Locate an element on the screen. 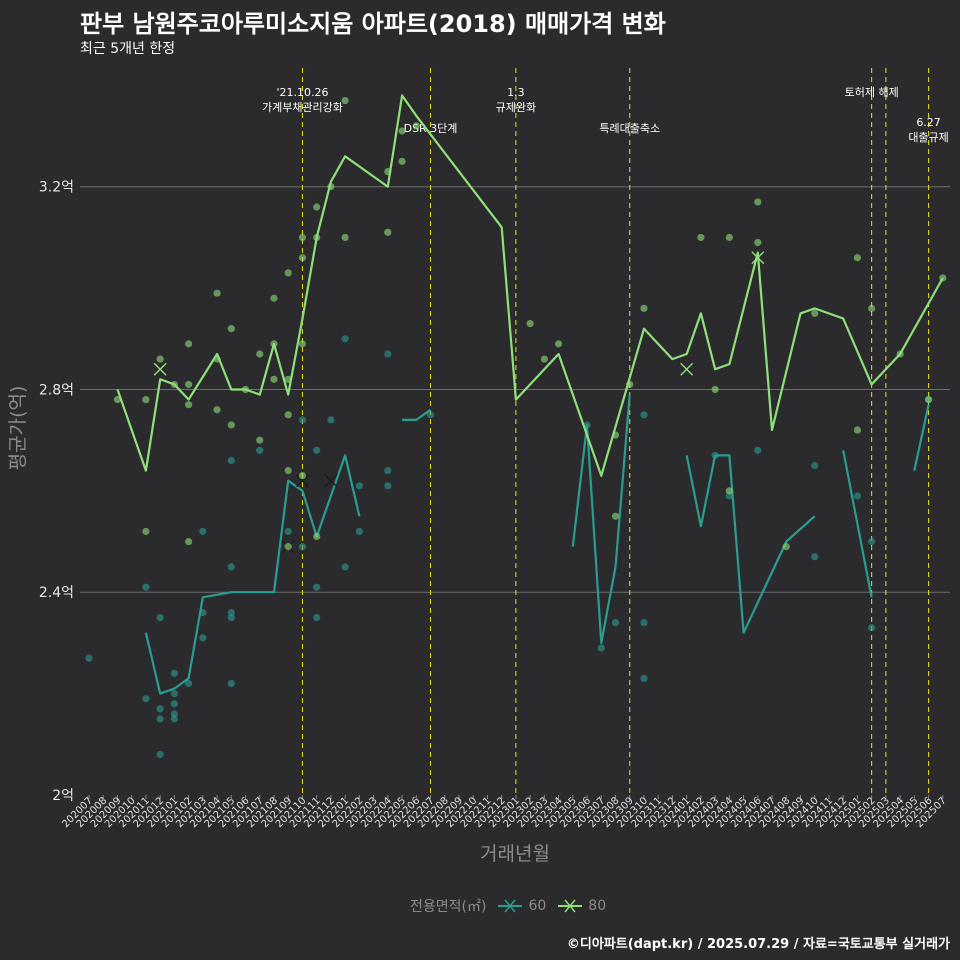  event-label: 6.27 is located at coordinates (928, 122).